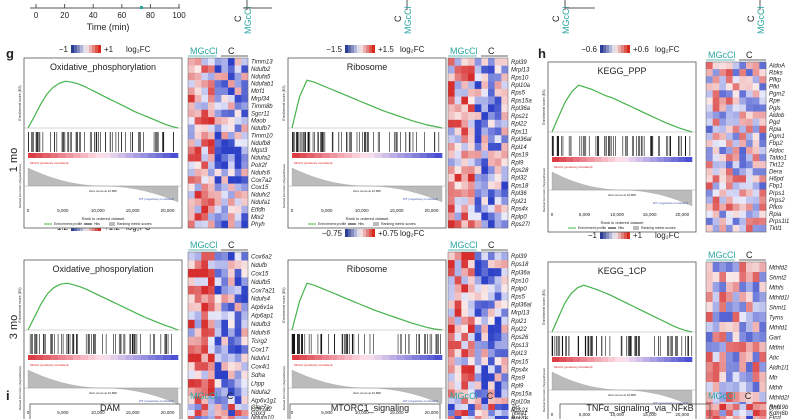 The height and width of the screenshot is (419, 800). I want to click on gene-label: Rpe, so click(775, 102).